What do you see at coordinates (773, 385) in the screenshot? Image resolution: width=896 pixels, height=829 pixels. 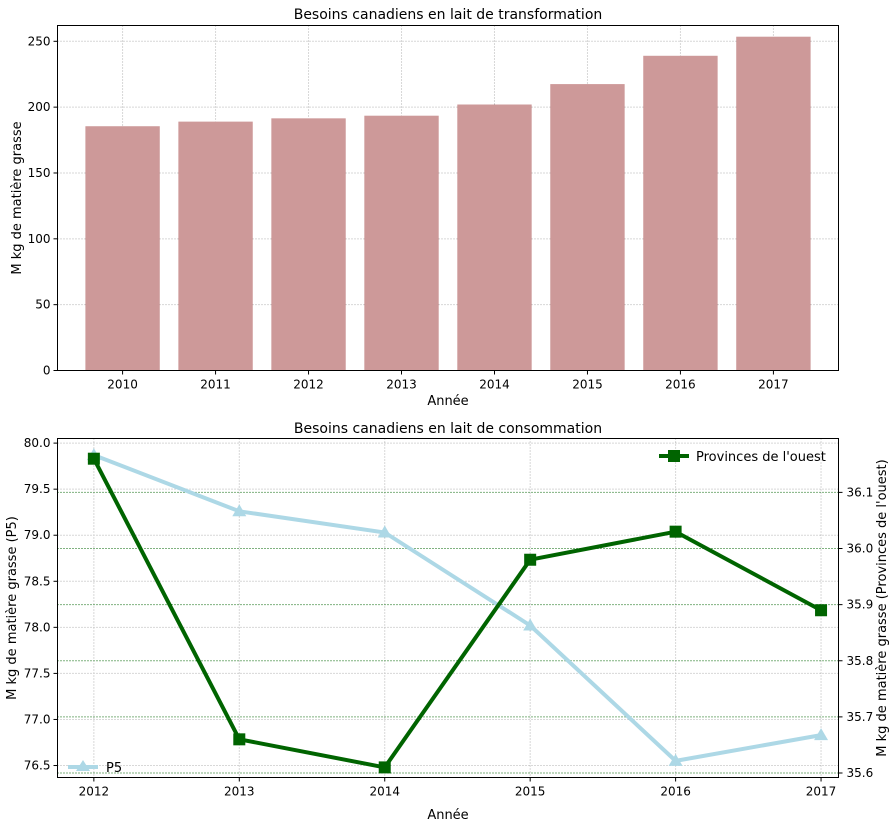 I see `bar-xtick-label: 2017` at bounding box center [773, 385].